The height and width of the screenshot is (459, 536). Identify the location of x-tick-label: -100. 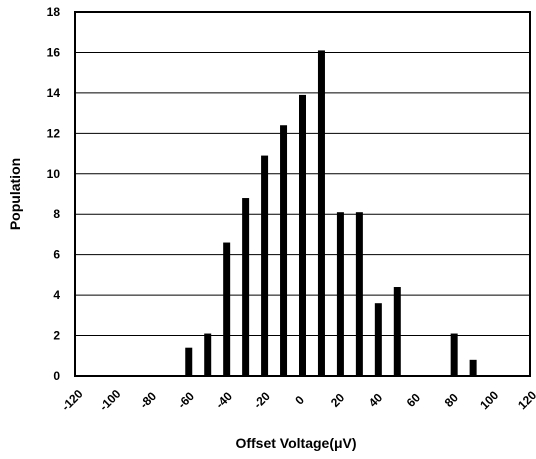
(110, 400).